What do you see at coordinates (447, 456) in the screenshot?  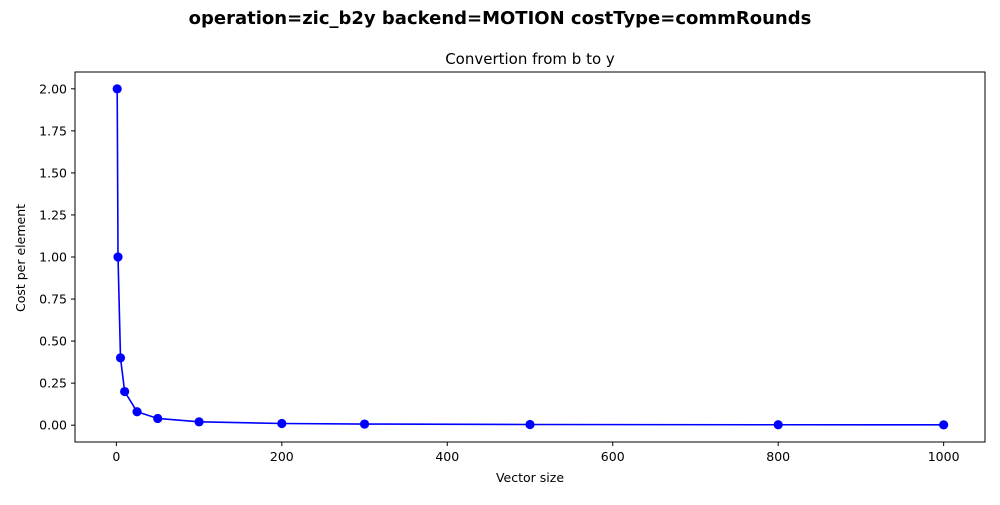 I see `x-tick-label: 400` at bounding box center [447, 456].